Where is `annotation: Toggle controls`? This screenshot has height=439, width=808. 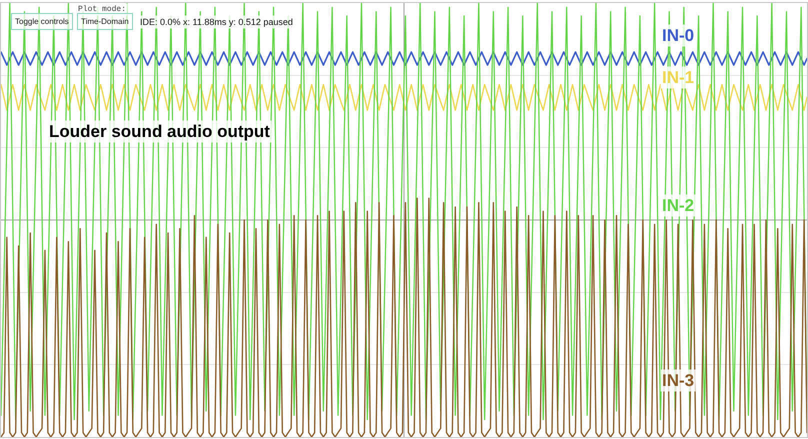
annotation: Toggle controls is located at coordinates (42, 21).